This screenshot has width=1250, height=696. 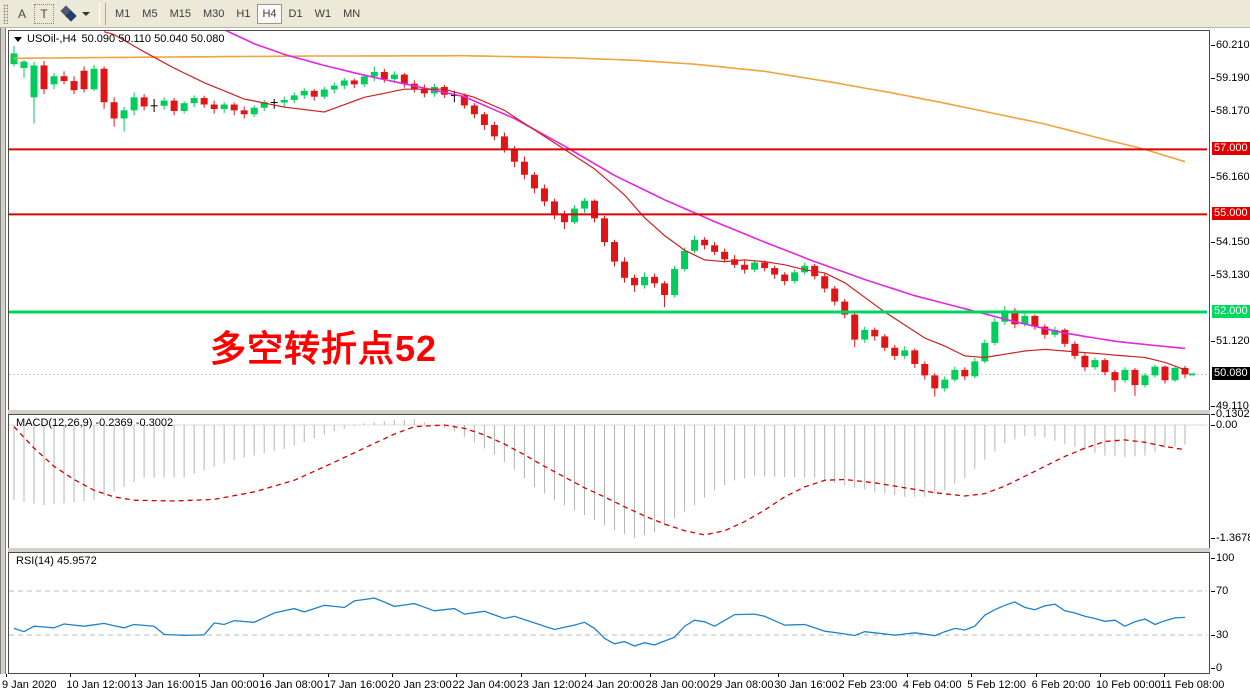 I want to click on timeframe-button-m1: M1, so click(x=123, y=13).